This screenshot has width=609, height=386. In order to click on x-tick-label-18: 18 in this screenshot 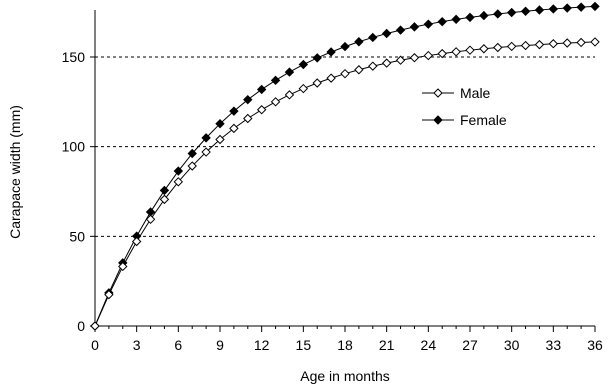, I will do `click(345, 345)`.